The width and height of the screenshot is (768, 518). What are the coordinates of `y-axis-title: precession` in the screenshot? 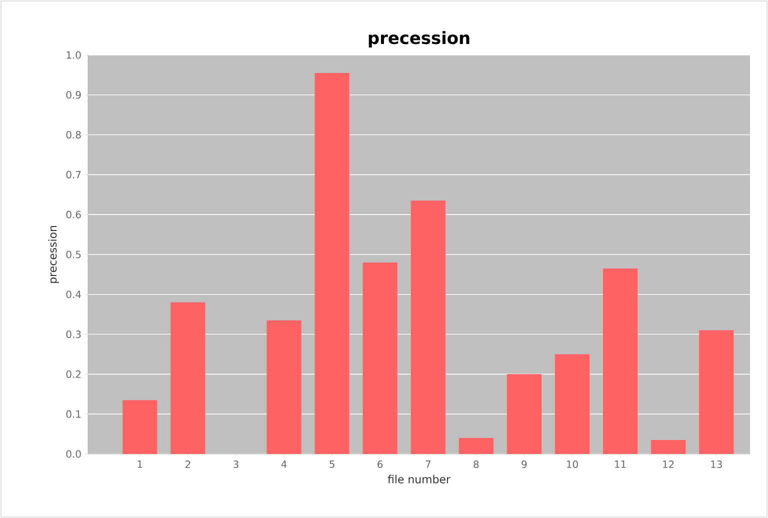 It's located at (53, 254).